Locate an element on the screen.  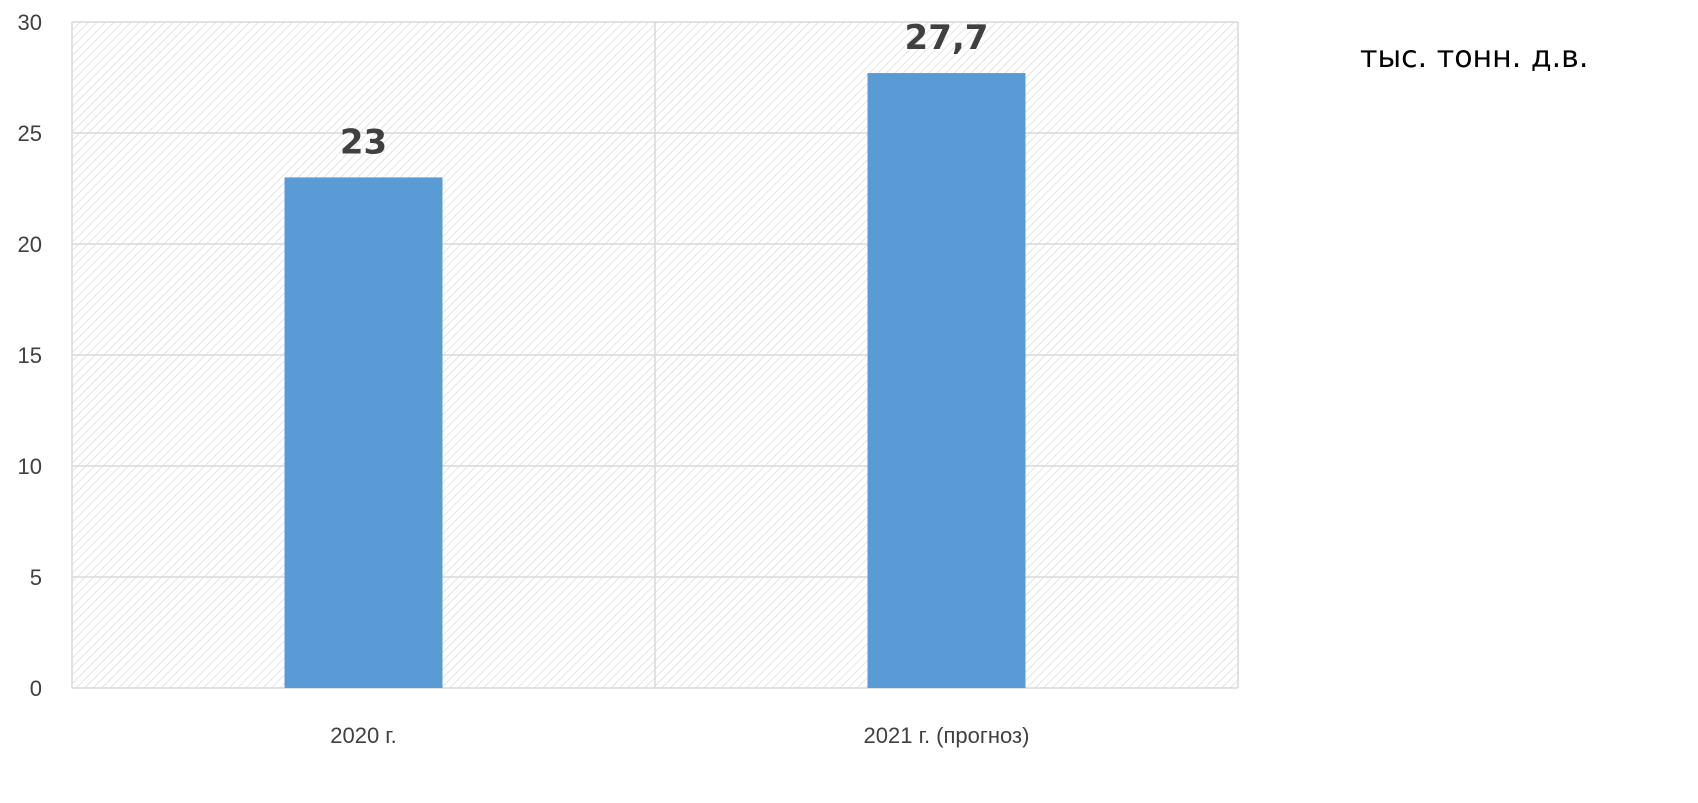
y-axis-tick-labels: 0 5 10 15 20 25 30 is located at coordinates (30, 355).